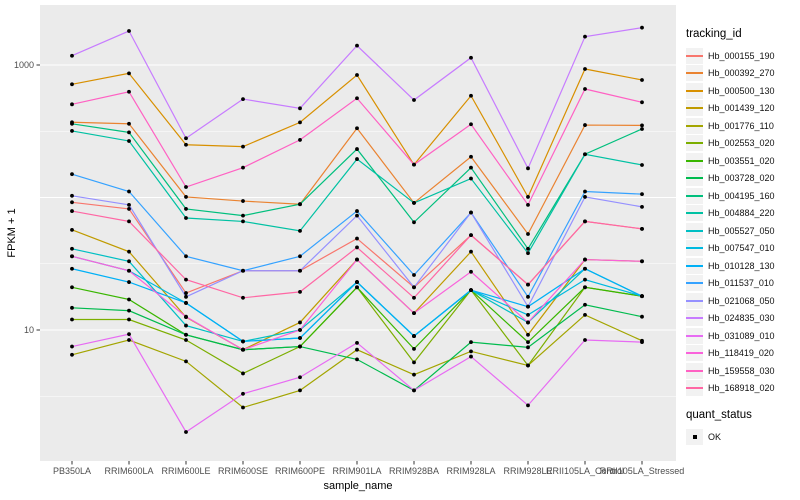 The height and width of the screenshot is (500, 800). What do you see at coordinates (694, 436) in the screenshot?
I see `point-marker-icon` at bounding box center [694, 436].